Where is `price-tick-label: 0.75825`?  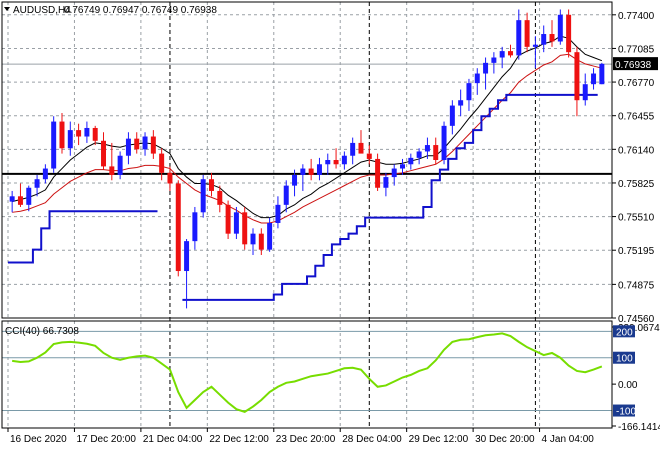 price-tick-label: 0.75825 is located at coordinates (636, 184).